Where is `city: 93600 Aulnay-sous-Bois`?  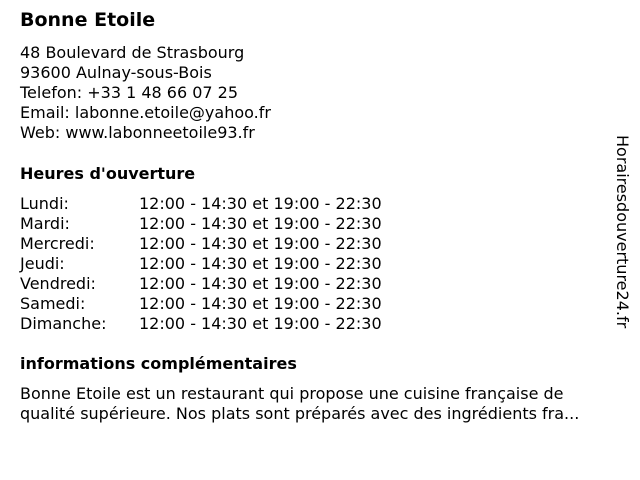
city: 93600 Aulnay-sous-Bois is located at coordinates (116, 72).